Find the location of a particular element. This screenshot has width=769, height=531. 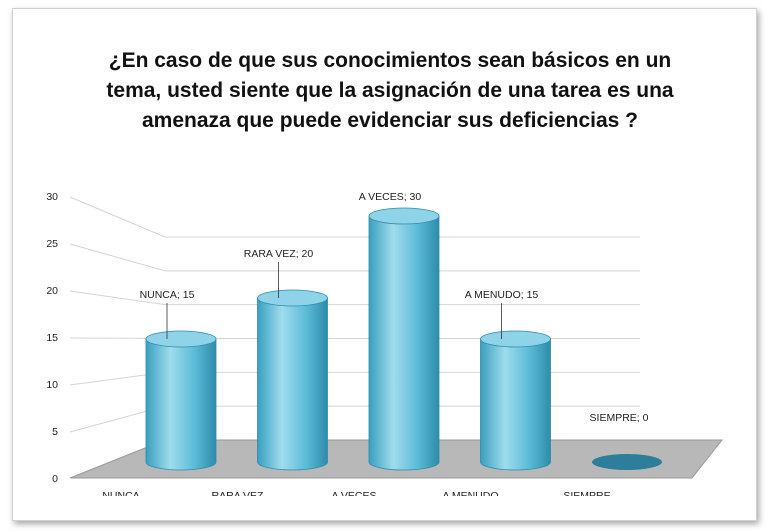

x-tick-label: A VECES is located at coordinates (354, 496).